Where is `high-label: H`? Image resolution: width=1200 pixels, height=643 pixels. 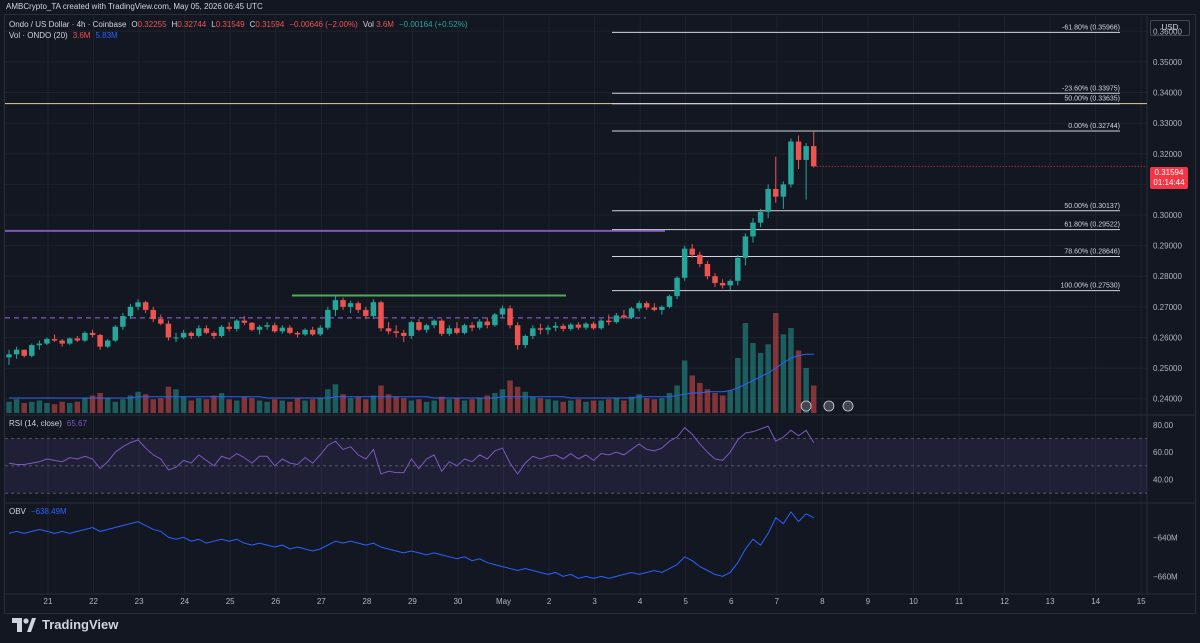
high-label: H is located at coordinates (174, 24).